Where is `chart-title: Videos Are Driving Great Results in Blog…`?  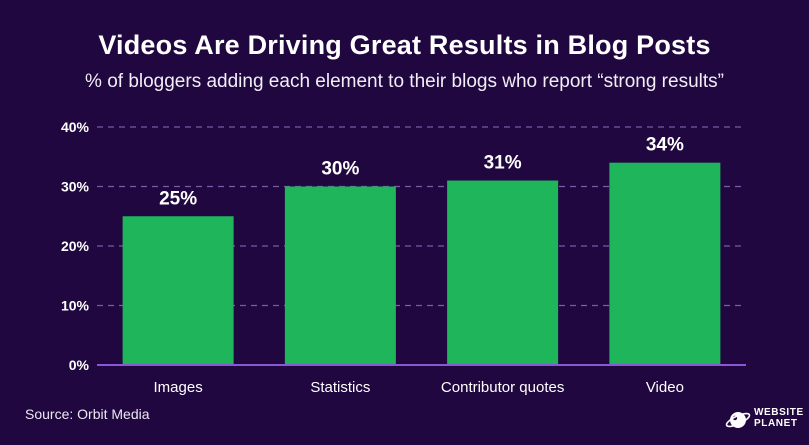 chart-title: Videos Are Driving Great Results in Blog… is located at coordinates (404, 45).